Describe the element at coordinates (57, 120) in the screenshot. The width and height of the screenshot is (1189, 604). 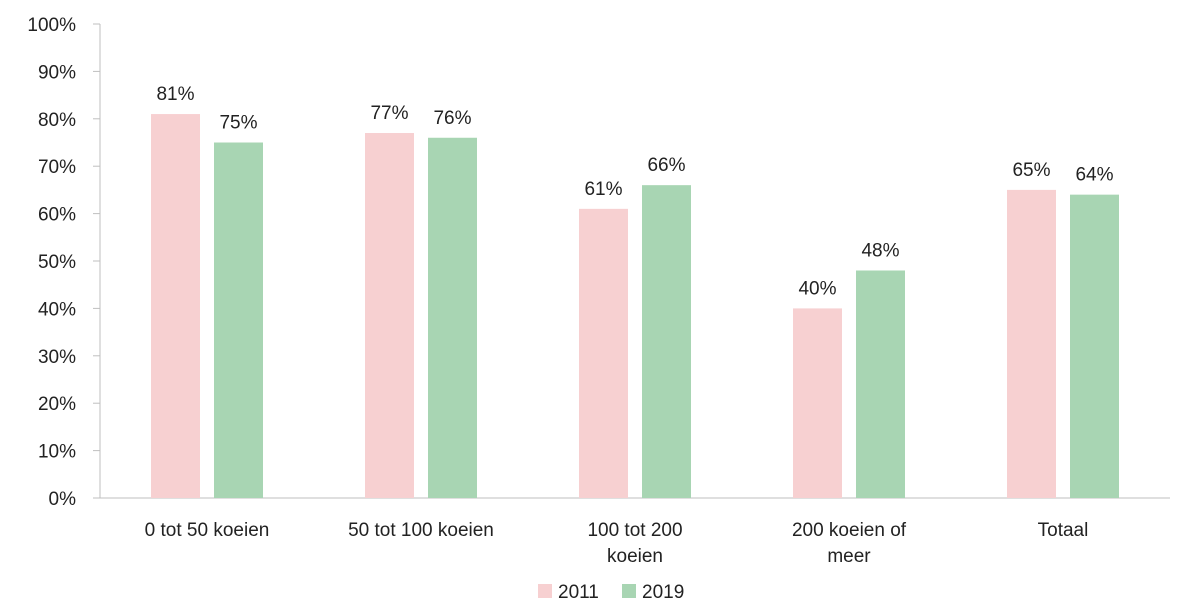
I see `y-tick-label: 80%` at that location.